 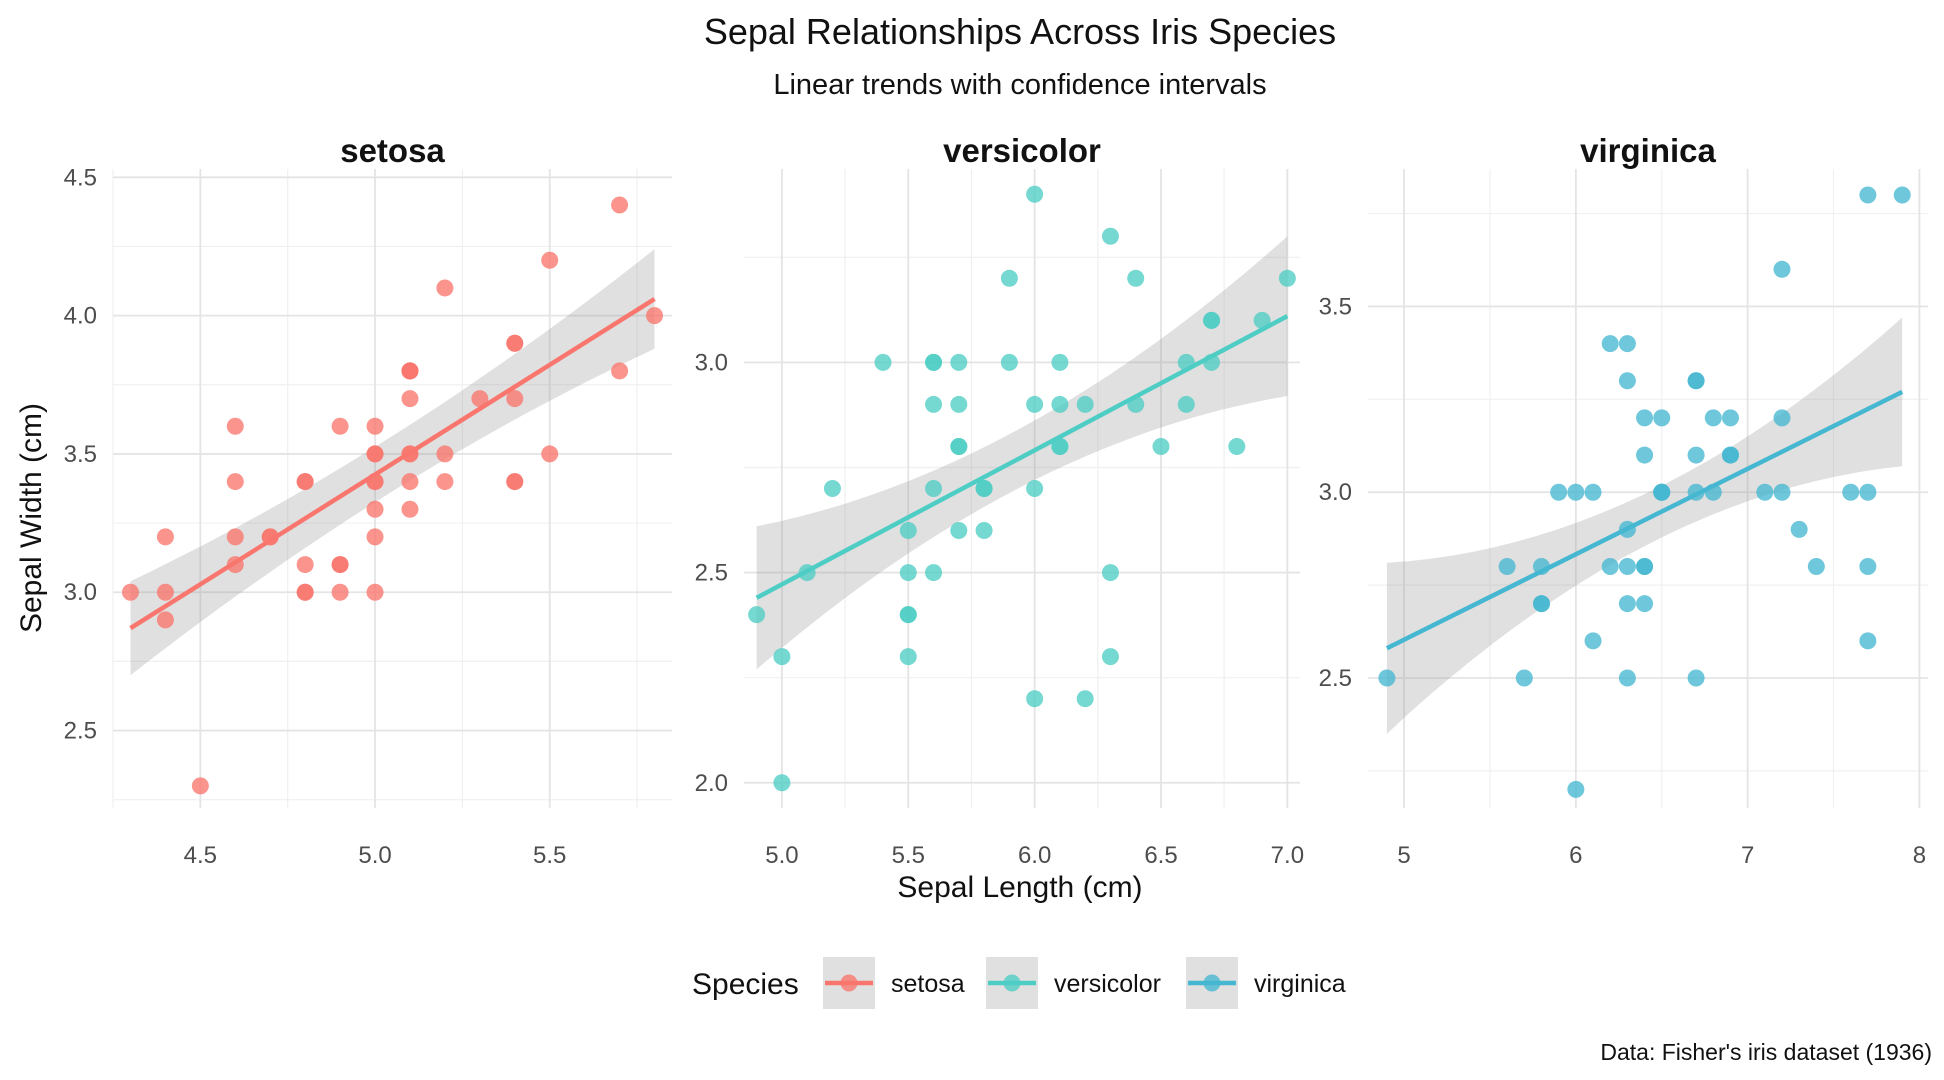 I want to click on y-tick-label: 3.5, so click(x=80, y=454).